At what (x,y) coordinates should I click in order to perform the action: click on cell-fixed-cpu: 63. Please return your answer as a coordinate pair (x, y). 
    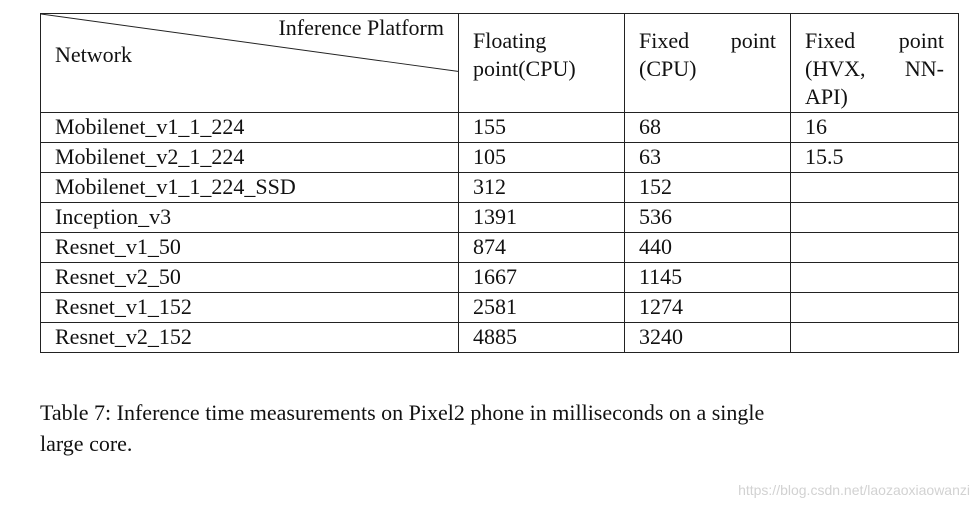
    Looking at the image, I should click on (707, 157).